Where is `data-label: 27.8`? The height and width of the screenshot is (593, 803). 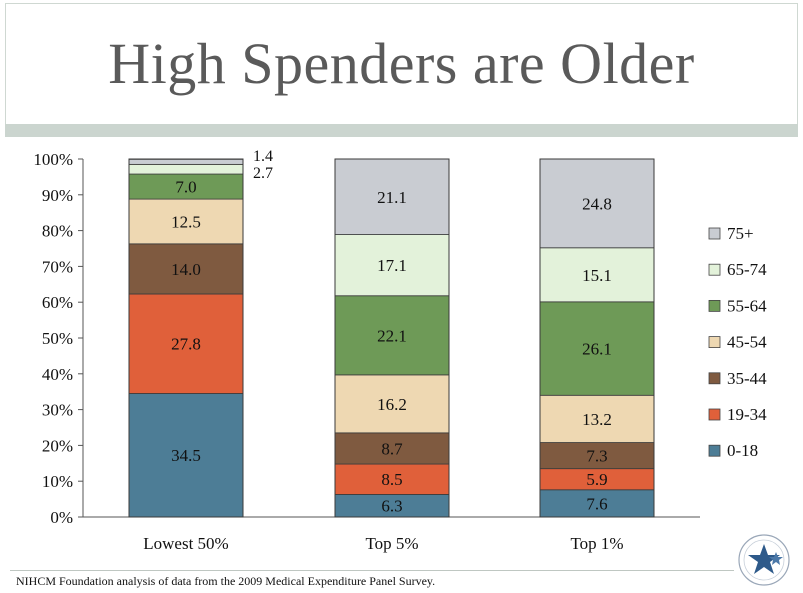
data-label: 27.8 is located at coordinates (186, 344).